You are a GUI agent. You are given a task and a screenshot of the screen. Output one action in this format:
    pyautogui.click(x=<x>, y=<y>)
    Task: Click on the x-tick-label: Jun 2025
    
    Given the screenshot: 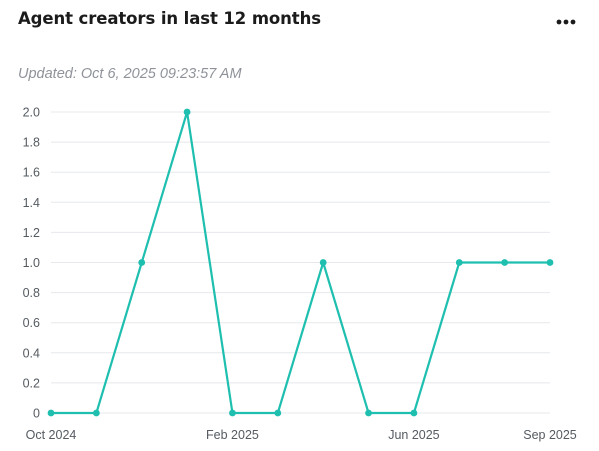 What is the action you would take?
    pyautogui.click(x=413, y=435)
    